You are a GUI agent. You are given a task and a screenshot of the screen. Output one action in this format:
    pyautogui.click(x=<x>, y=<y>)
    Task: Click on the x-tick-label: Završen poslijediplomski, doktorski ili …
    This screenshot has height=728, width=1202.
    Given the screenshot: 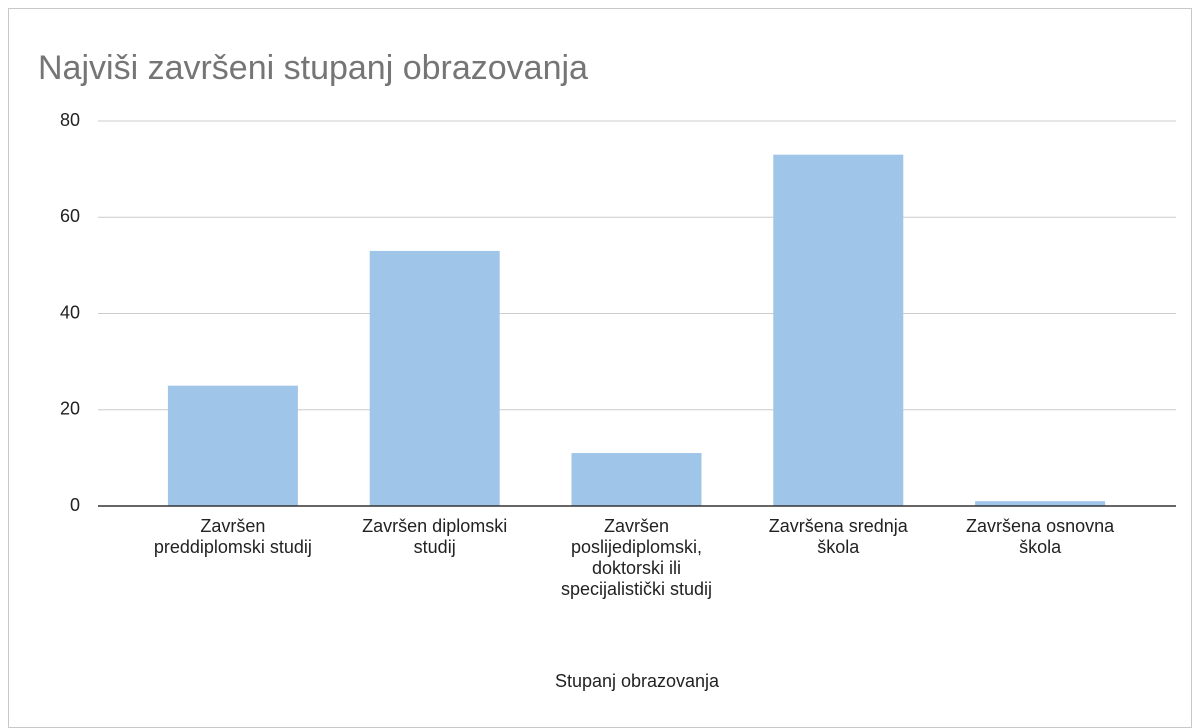 What is the action you would take?
    pyautogui.click(x=636, y=557)
    